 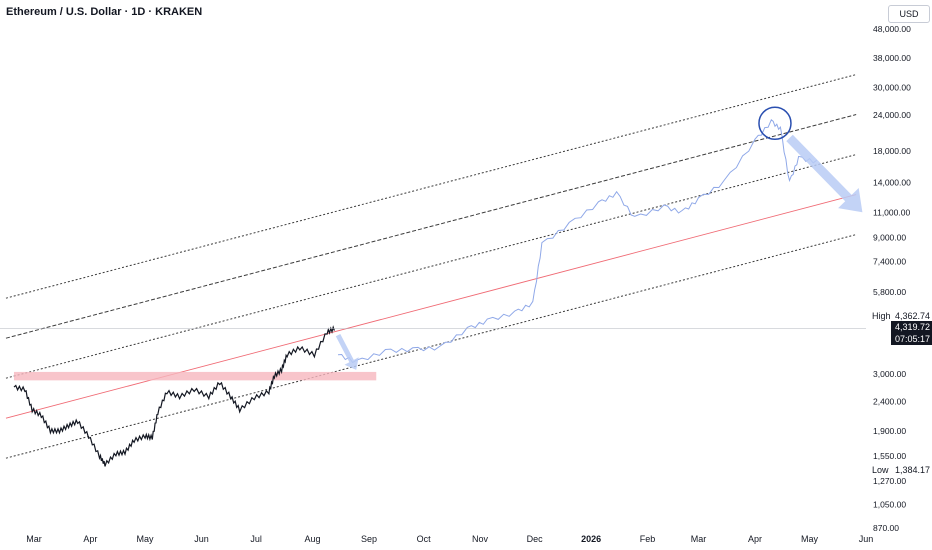 What do you see at coordinates (889, 431) in the screenshot?
I see `y-tick-label: 1,900.00` at bounding box center [889, 431].